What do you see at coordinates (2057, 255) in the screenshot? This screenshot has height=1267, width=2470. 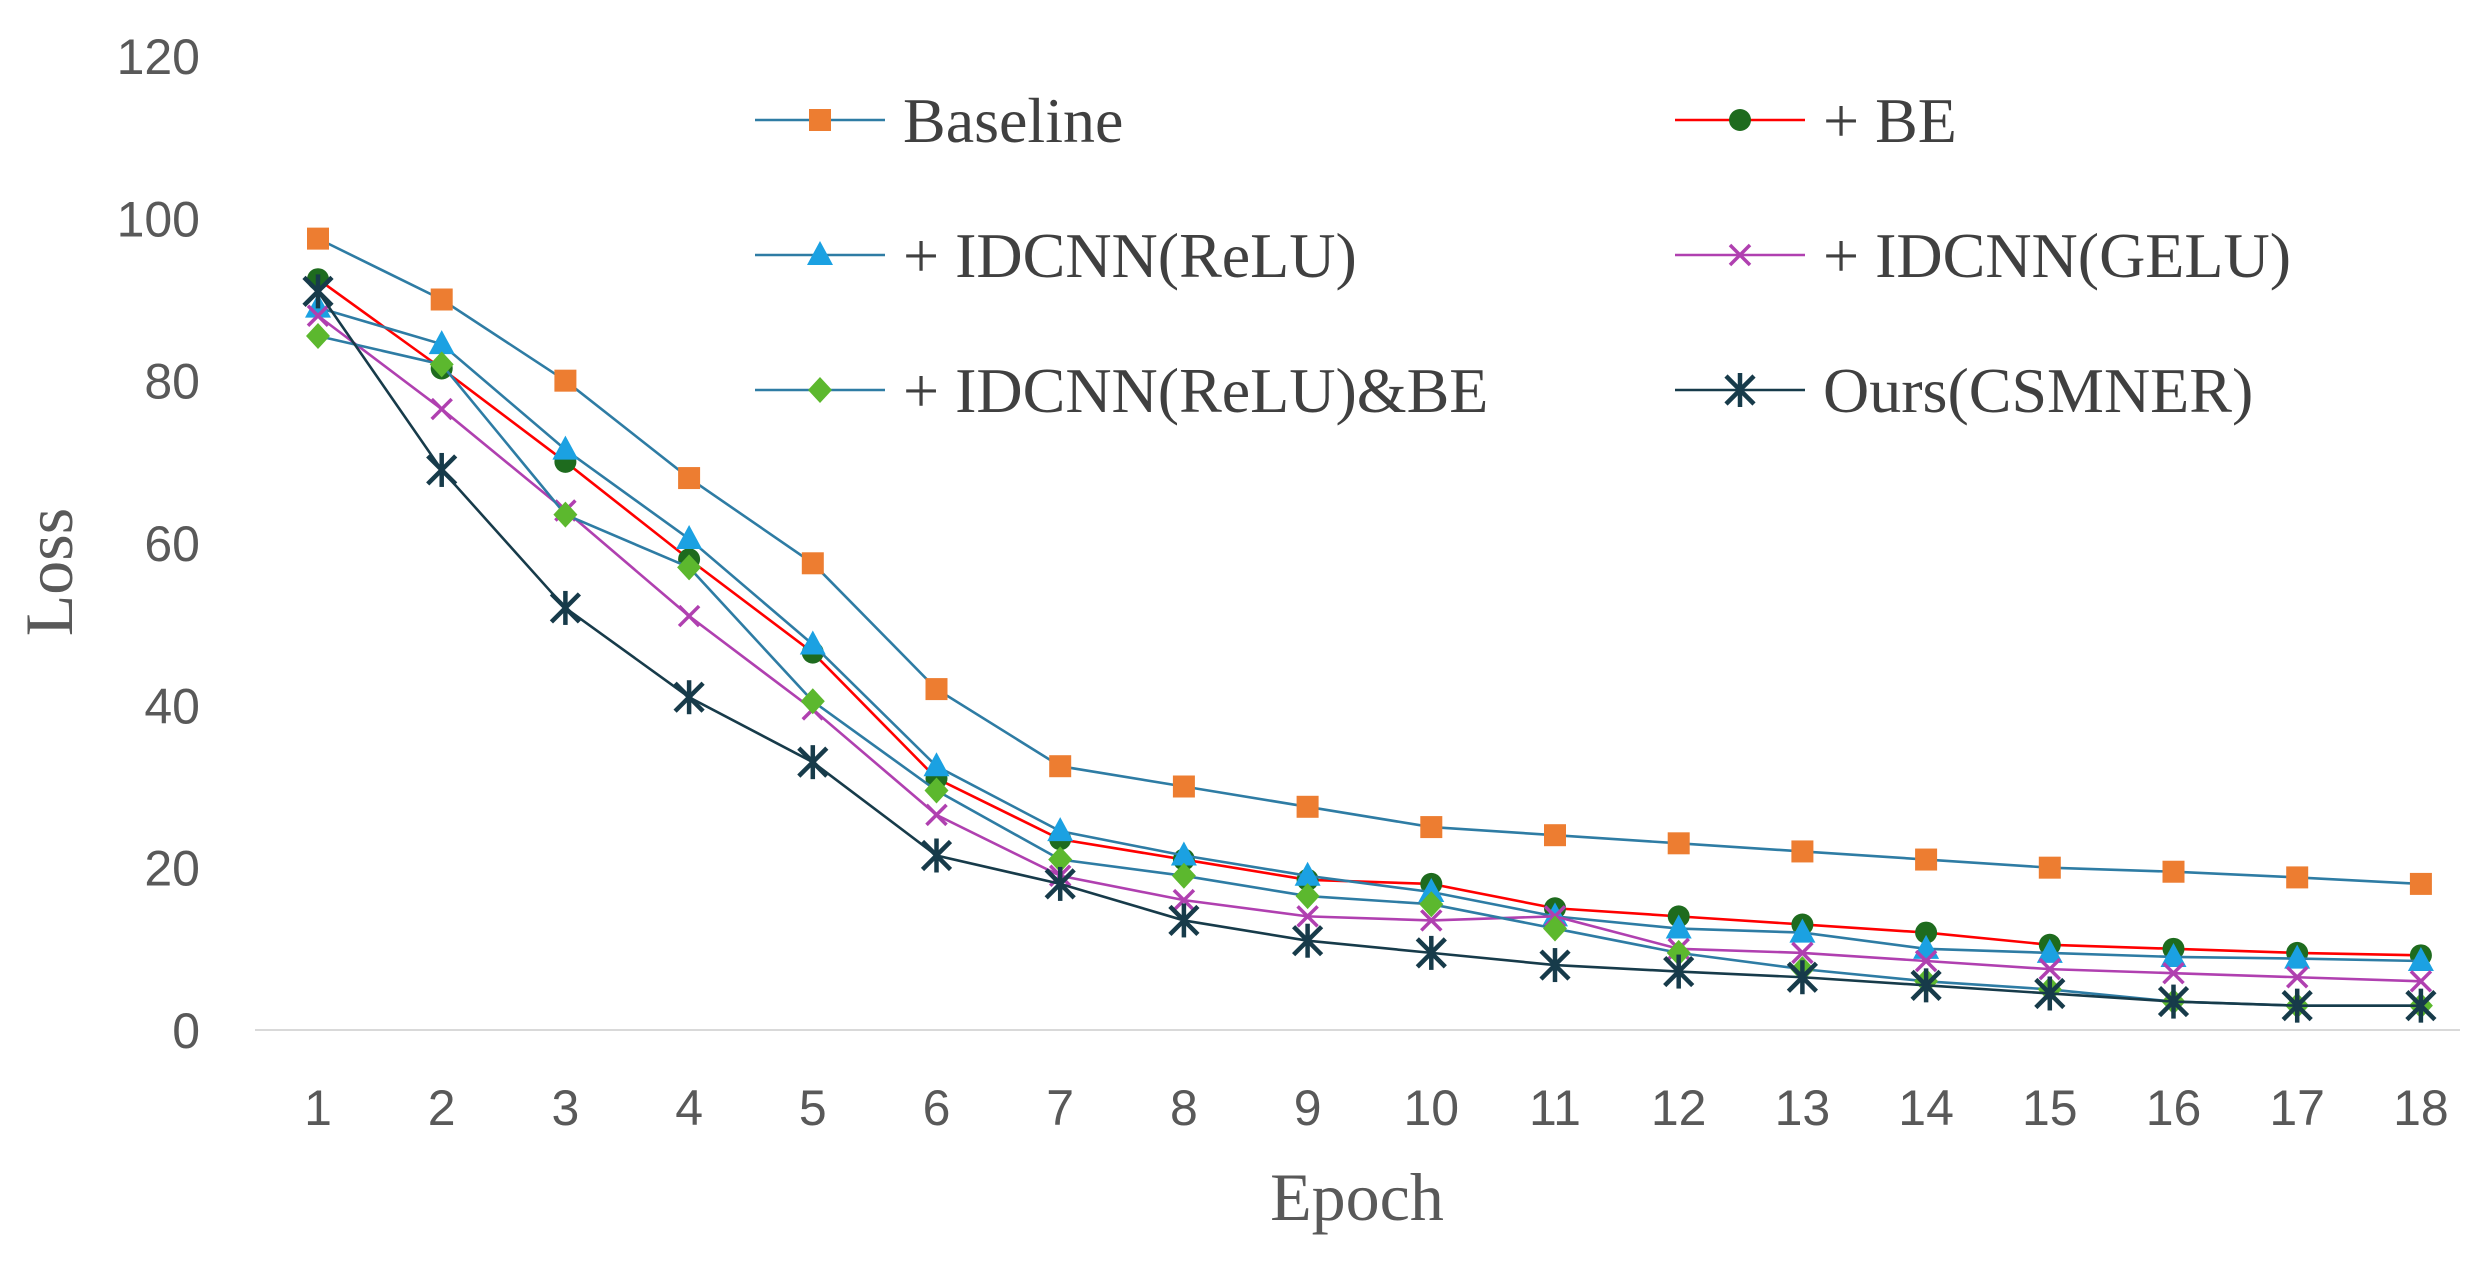 I see `legend-label: + IDCNN(GELU)` at bounding box center [2057, 255].